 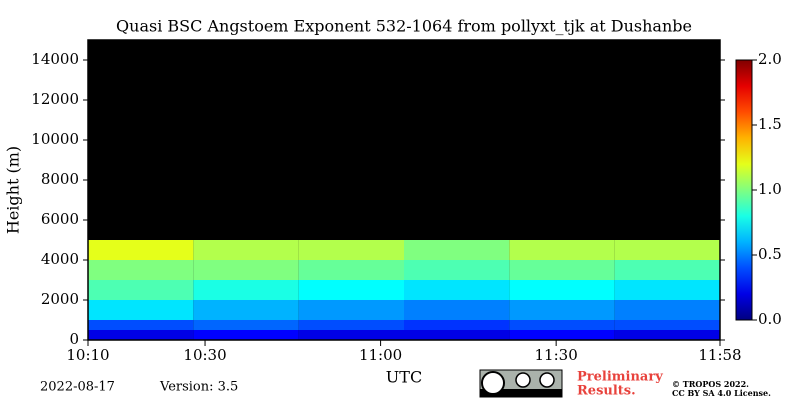 What do you see at coordinates (60, 179) in the screenshot?
I see `y-tick-label: 8000` at bounding box center [60, 179].